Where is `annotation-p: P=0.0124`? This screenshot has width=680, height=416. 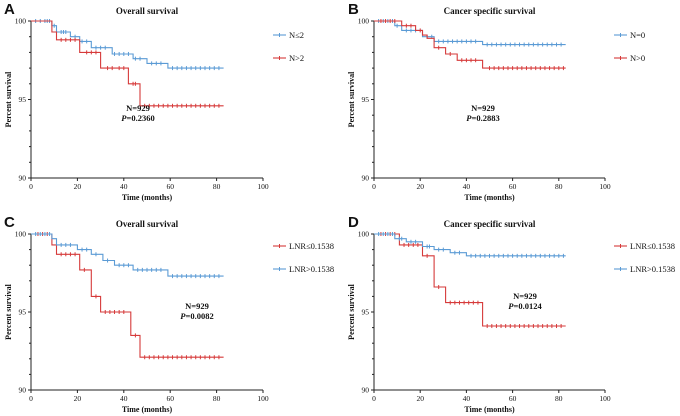
annotation-p: P=0.0124 is located at coordinates (525, 306).